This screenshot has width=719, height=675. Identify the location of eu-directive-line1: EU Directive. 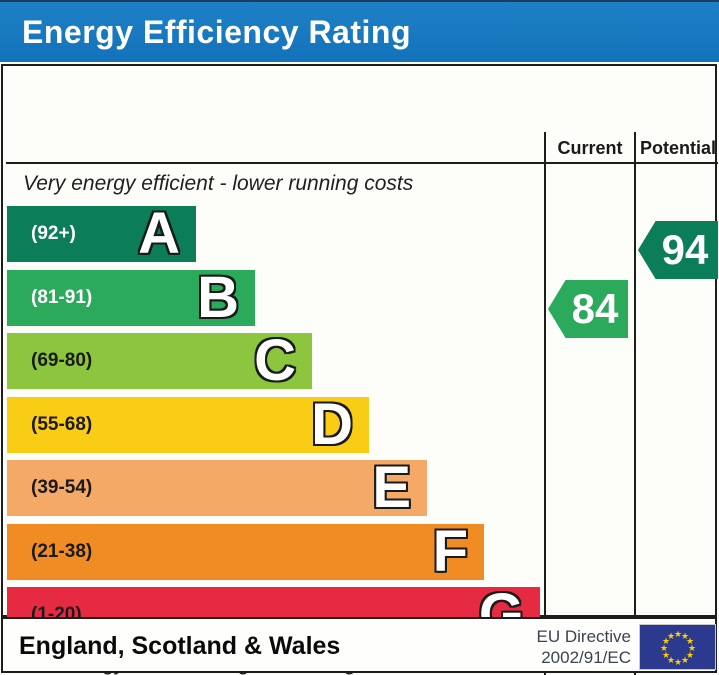
(583, 636).